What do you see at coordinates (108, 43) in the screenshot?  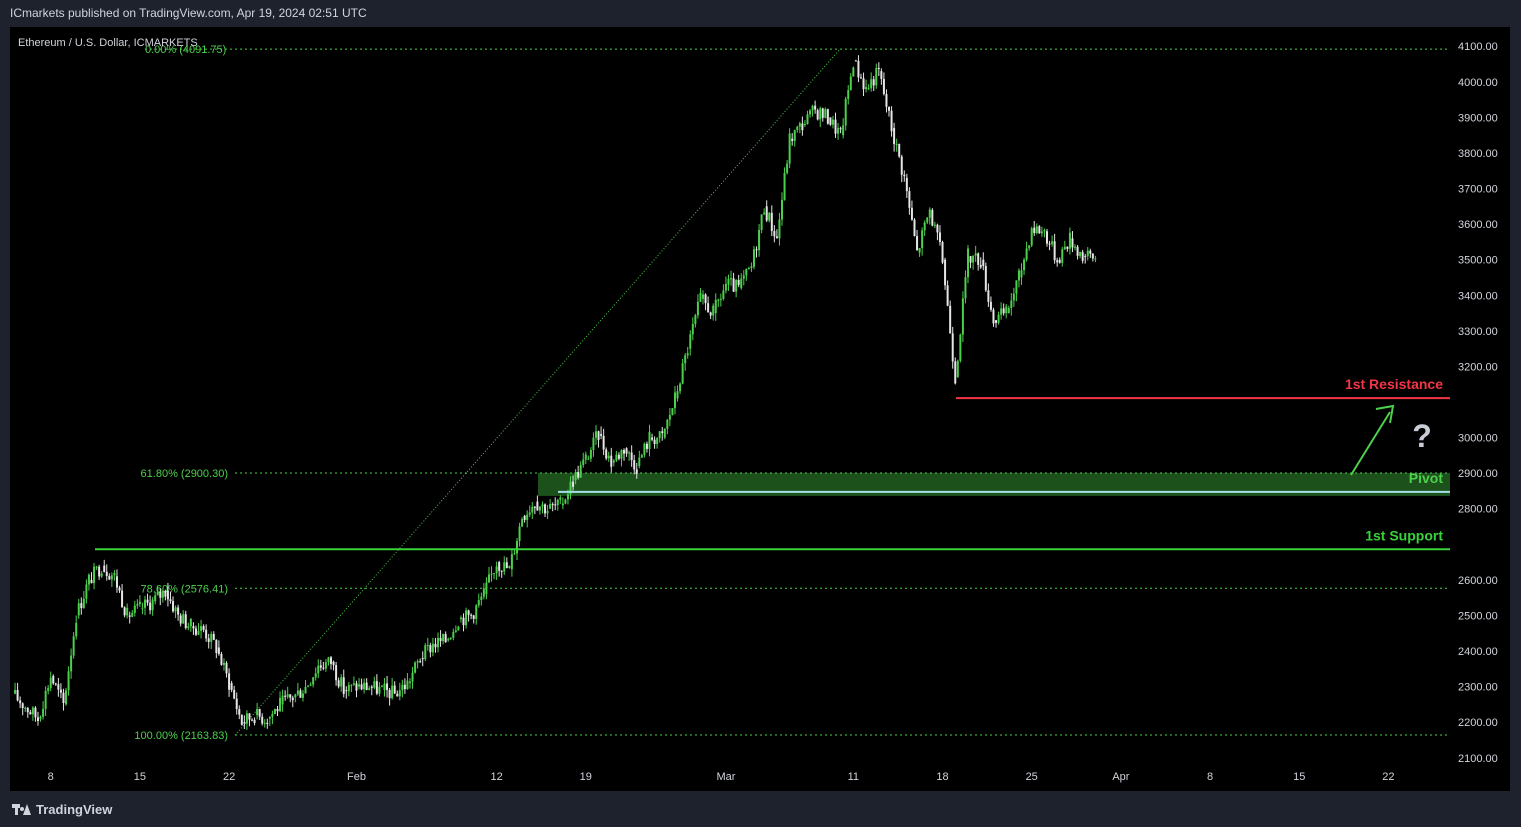 I see `symbol-title-label: Ethereum / U.S. Dollar, ICMARKETS` at bounding box center [108, 43].